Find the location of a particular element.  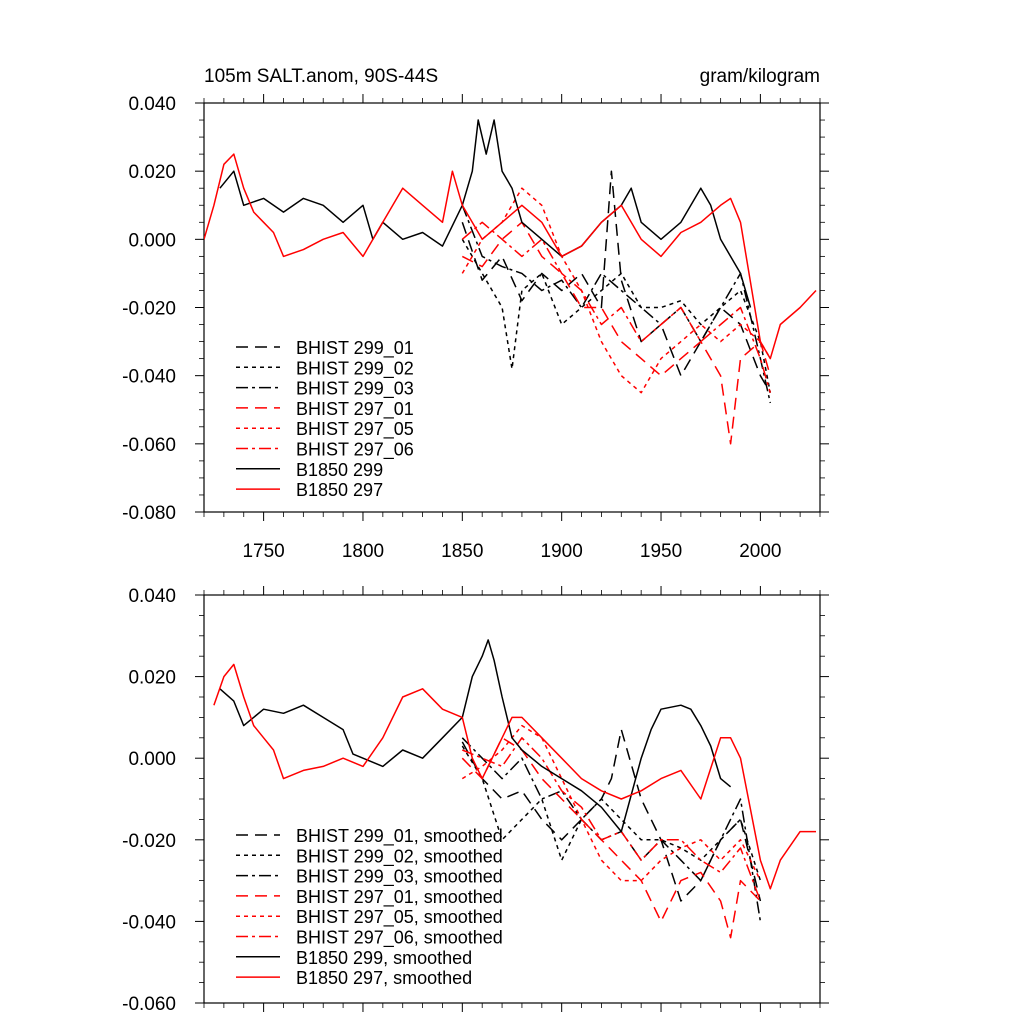

legend-label: BHIST 299_01 is located at coordinates (355, 348).